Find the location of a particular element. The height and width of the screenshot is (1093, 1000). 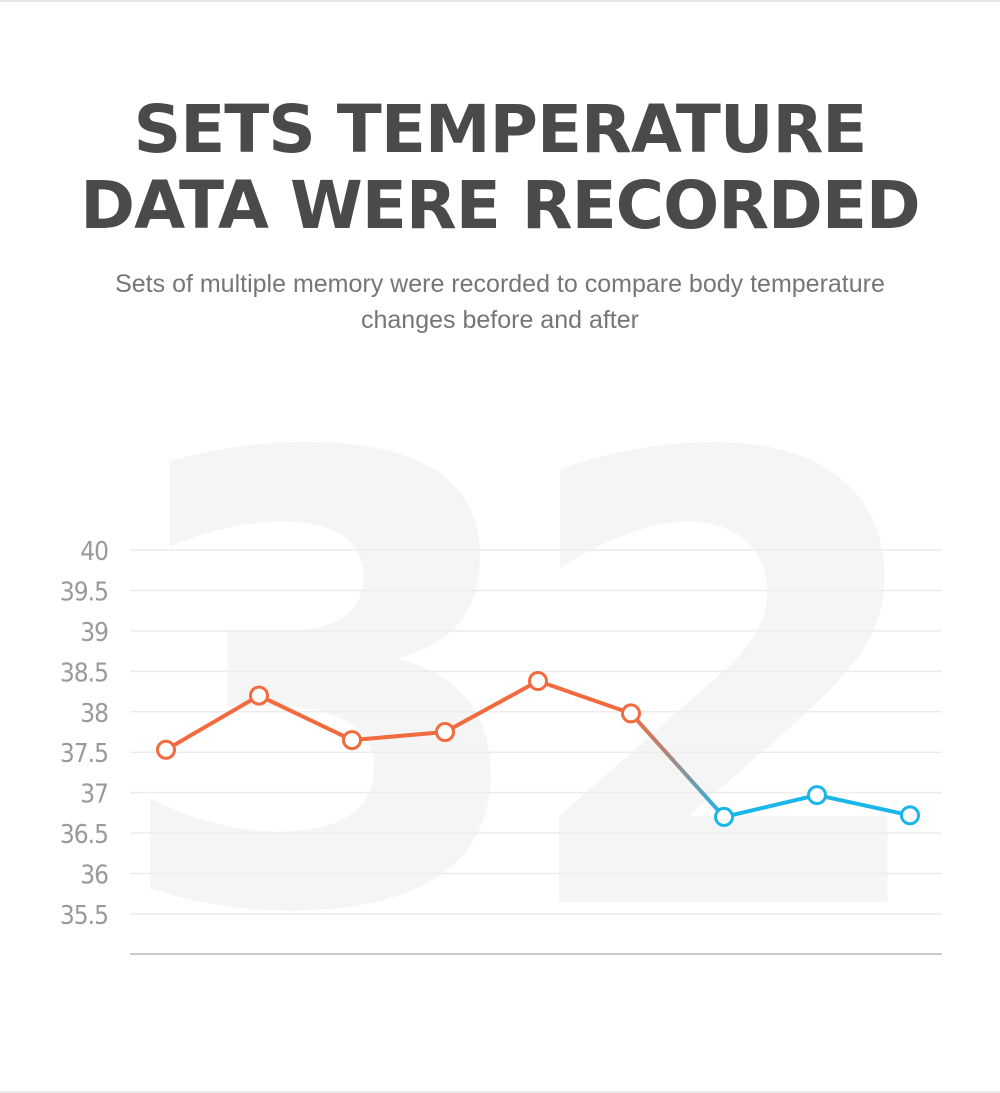

headline-line-2: DATA WERE RECORDED is located at coordinates (500, 205).